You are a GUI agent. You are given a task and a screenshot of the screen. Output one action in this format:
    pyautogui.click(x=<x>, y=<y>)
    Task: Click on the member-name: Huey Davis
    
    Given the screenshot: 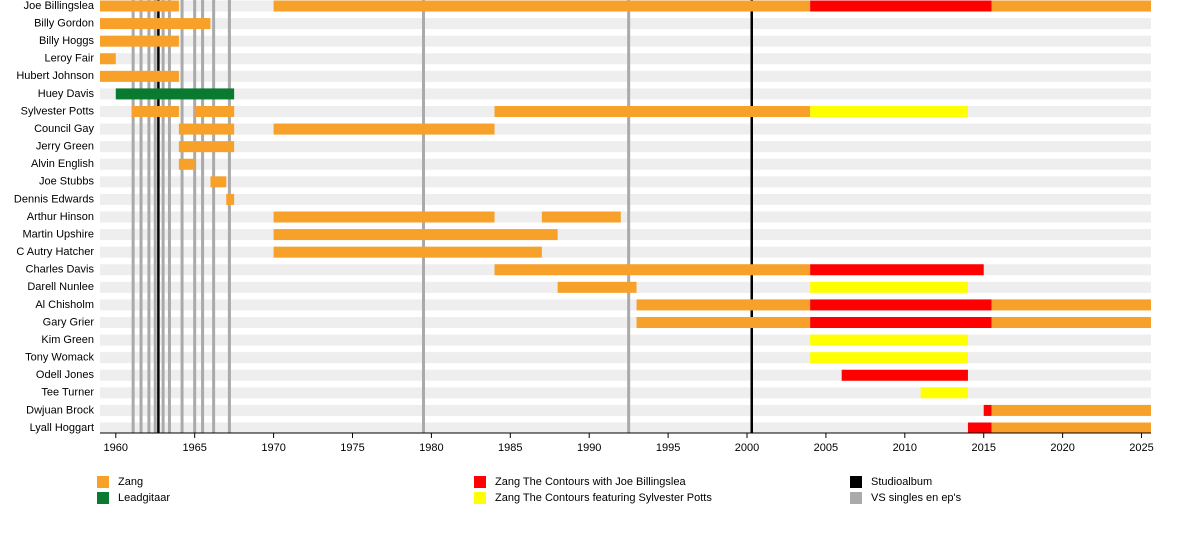 What is the action you would take?
    pyautogui.click(x=66, y=94)
    